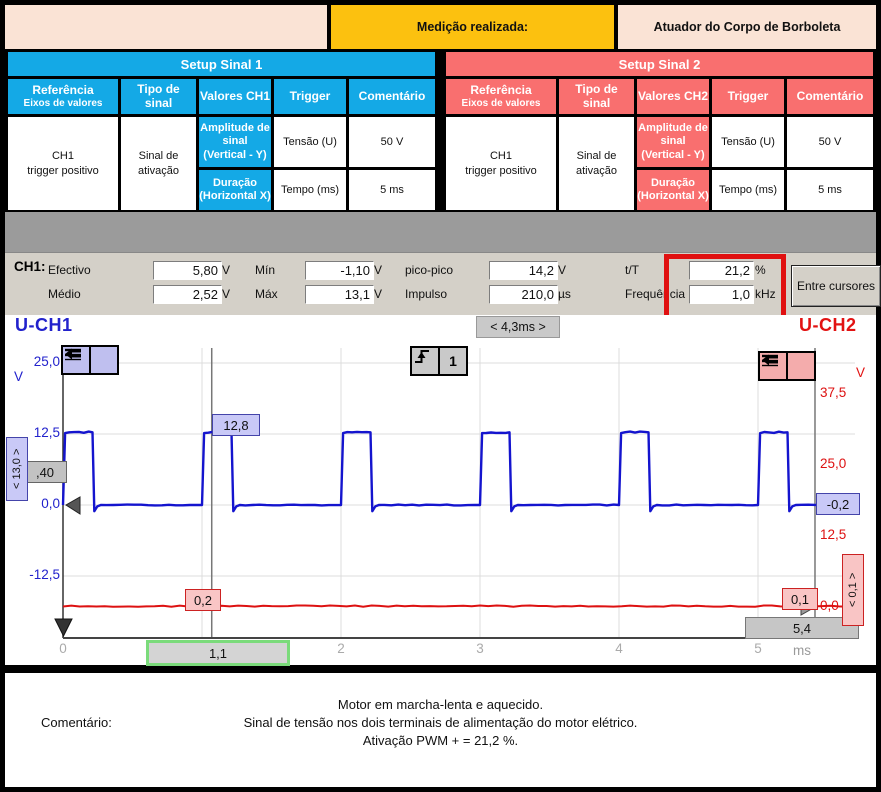 This screenshot has height=792, width=881. What do you see at coordinates (235, 96) in the screenshot?
I see `table1-col-valores: Valores CH1` at bounding box center [235, 96].